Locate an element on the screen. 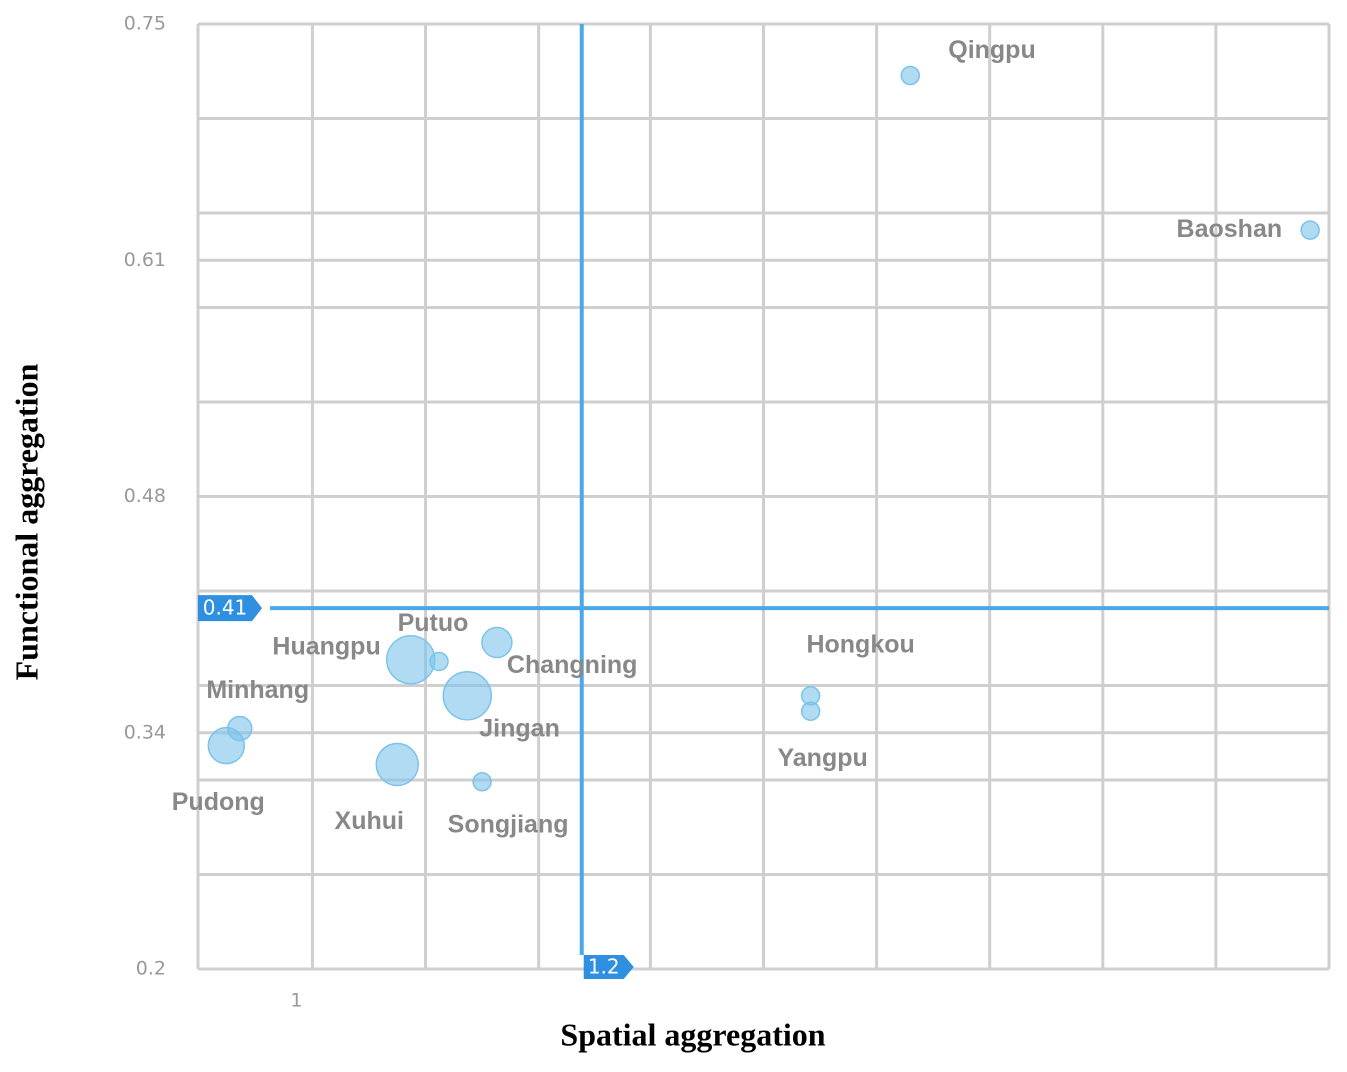 The height and width of the screenshot is (1072, 1347). y-tick-label: 0.34 is located at coordinates (145, 732).